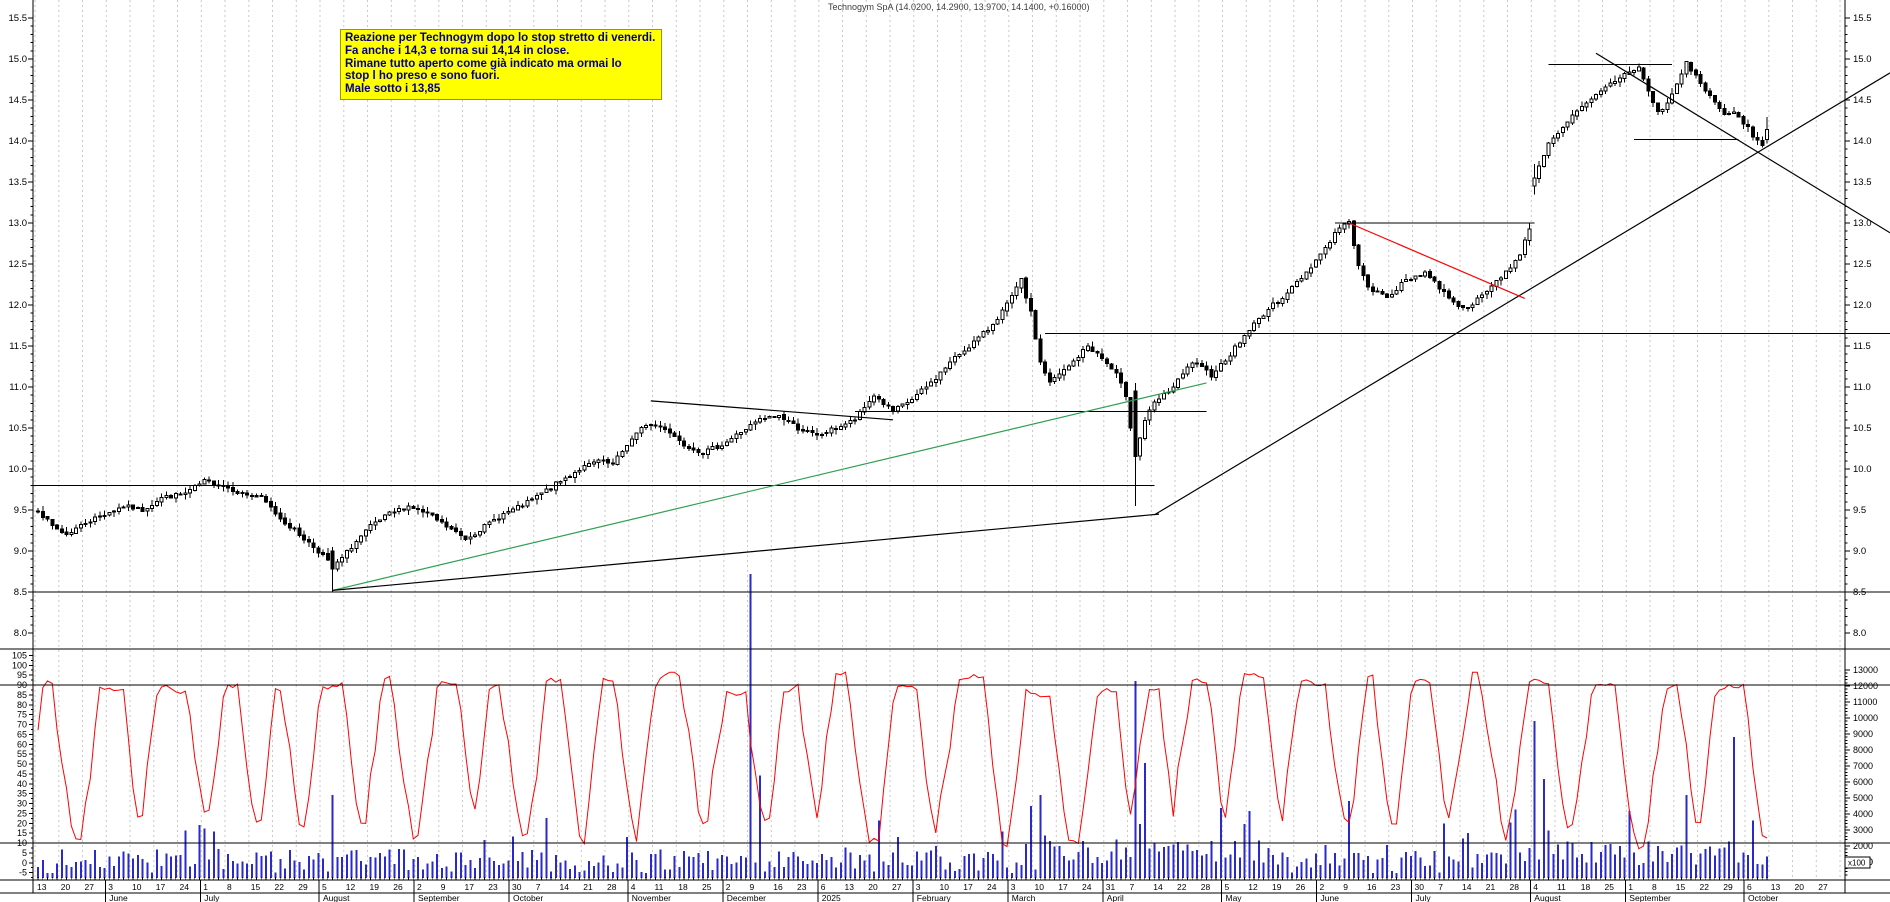  I want to click on svg-text: 70, so click(22, 725).